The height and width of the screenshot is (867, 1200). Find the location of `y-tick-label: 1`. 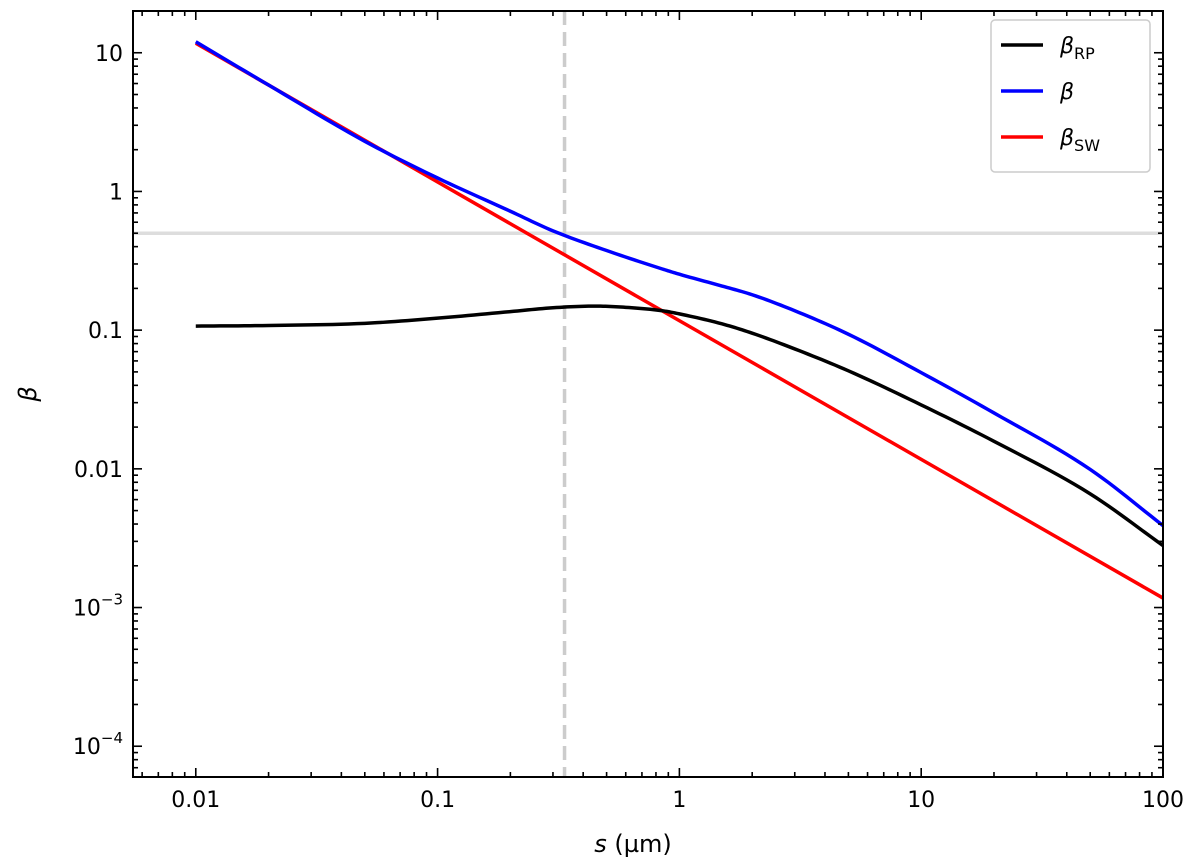

y-tick-label: 1 is located at coordinates (116, 192).